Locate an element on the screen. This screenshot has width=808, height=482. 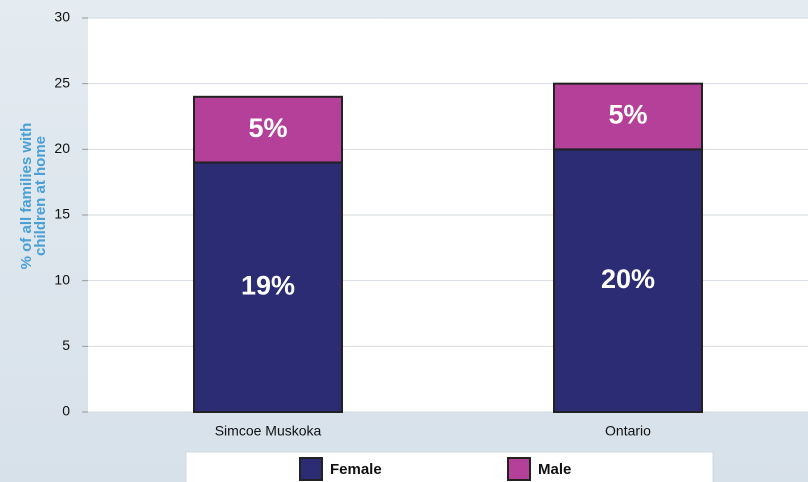
y-tick-label: 10 is located at coordinates (62, 279).